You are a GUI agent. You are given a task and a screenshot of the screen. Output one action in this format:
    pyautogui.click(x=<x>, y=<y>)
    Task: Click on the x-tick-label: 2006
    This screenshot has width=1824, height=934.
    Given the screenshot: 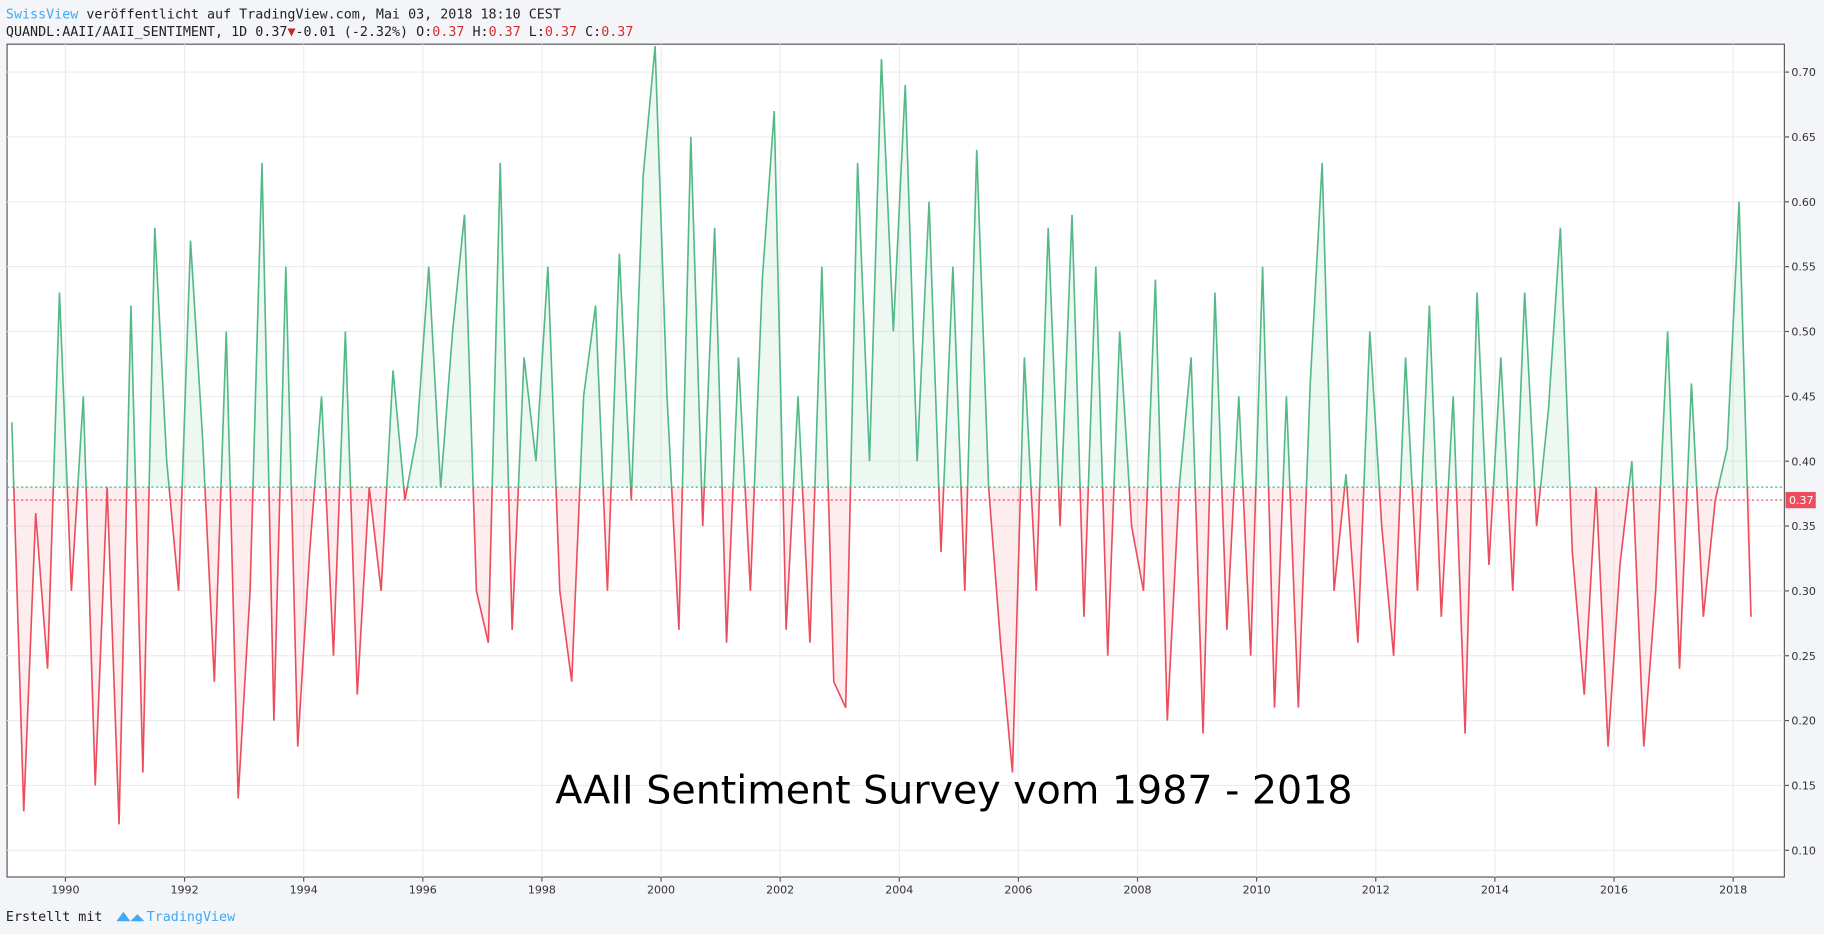 What is the action you would take?
    pyautogui.click(x=1018, y=889)
    